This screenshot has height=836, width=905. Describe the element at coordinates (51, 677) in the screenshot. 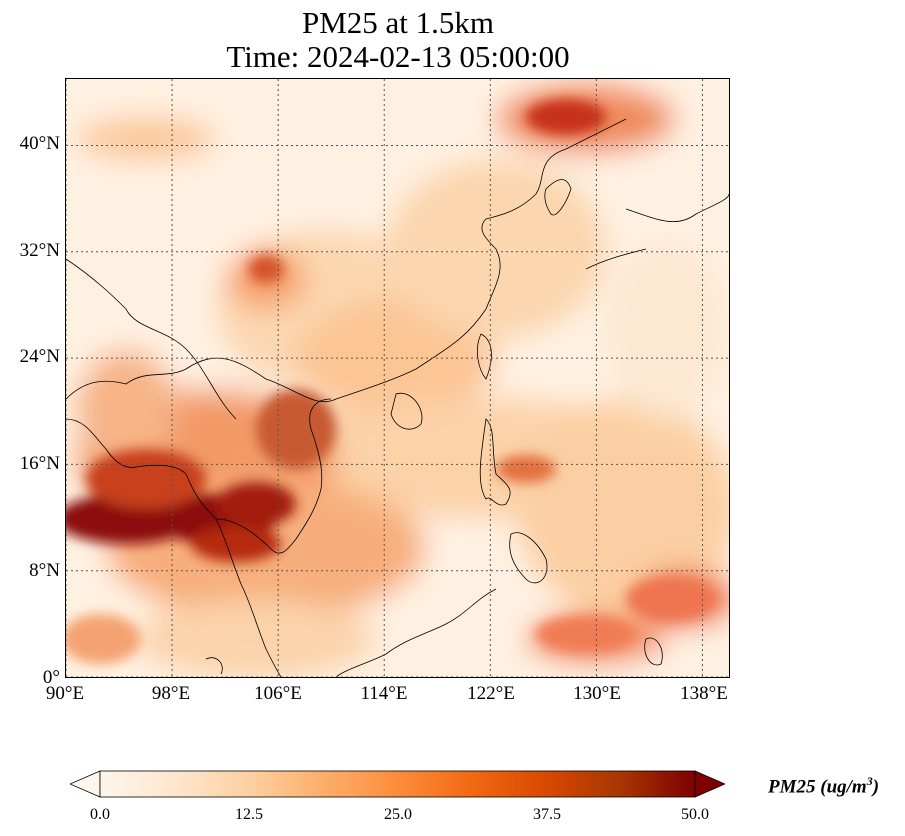

I see `lat-label-0: 0°` at that location.